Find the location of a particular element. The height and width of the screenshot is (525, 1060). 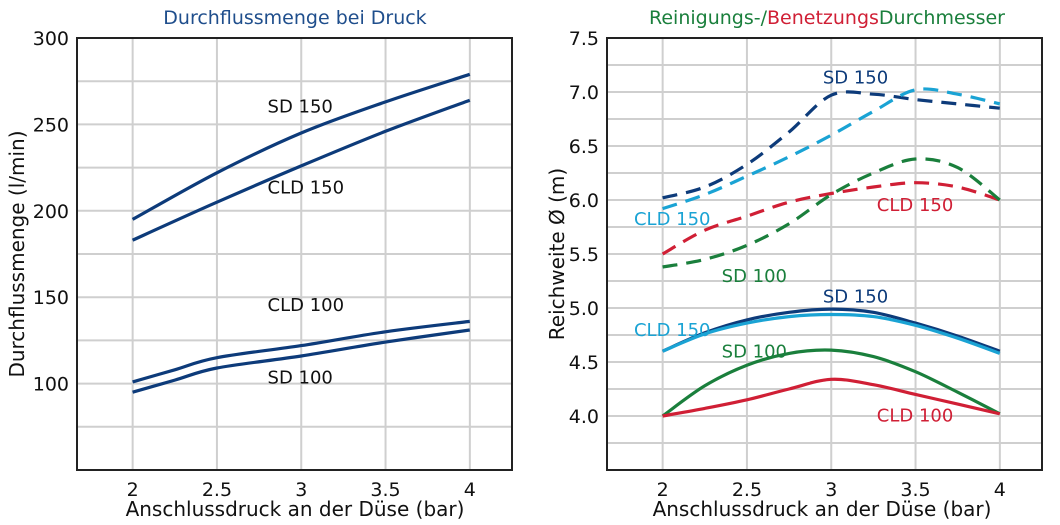

flow-chart-y-tick-label: 200 is located at coordinates (51, 212).